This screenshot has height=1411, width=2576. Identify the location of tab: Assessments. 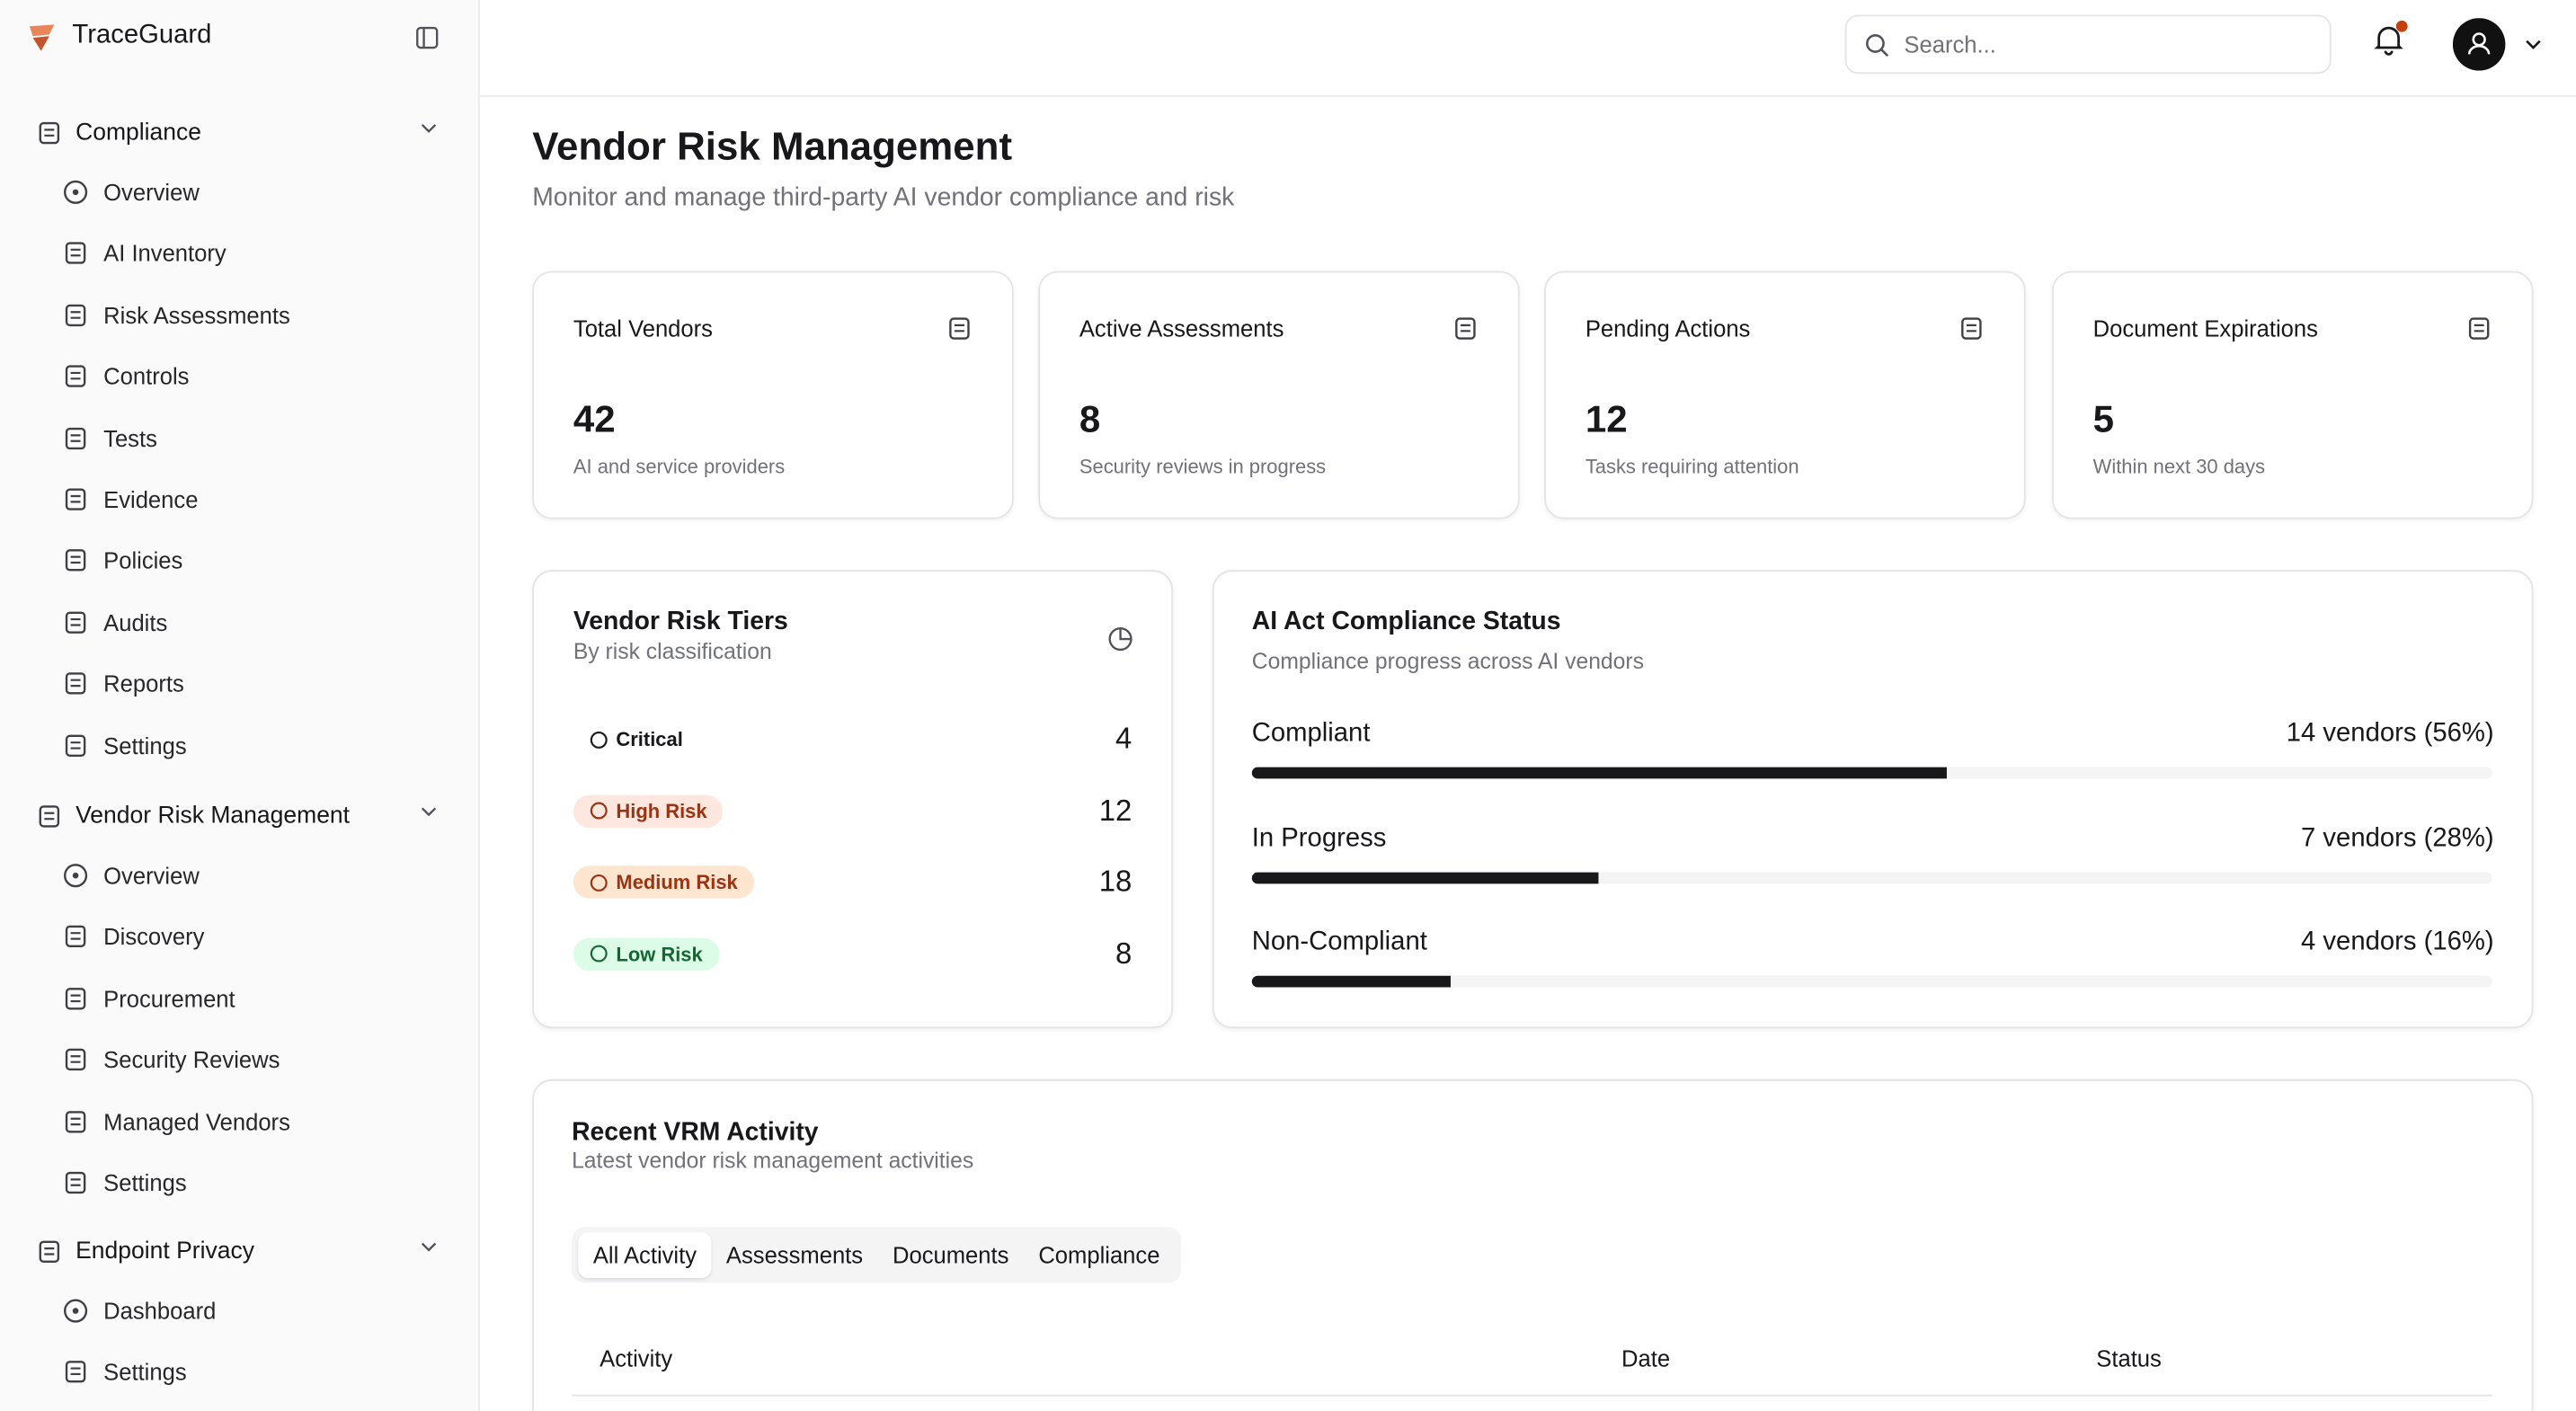
(794, 1255).